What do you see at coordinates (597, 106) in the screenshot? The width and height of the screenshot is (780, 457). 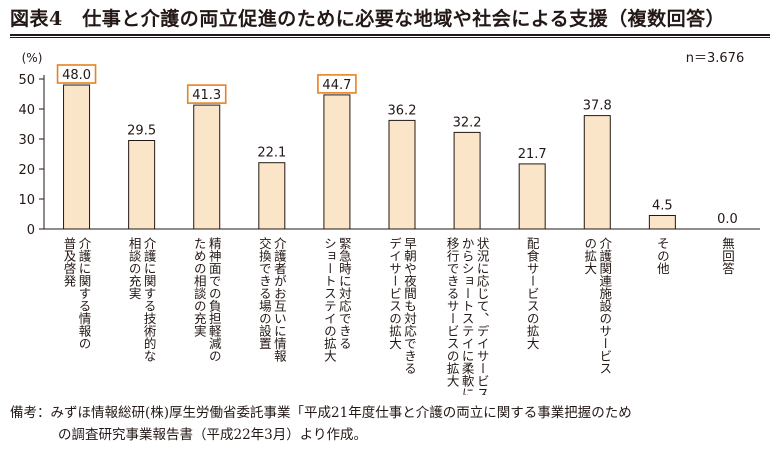 I see `data-label: 37.8` at bounding box center [597, 106].